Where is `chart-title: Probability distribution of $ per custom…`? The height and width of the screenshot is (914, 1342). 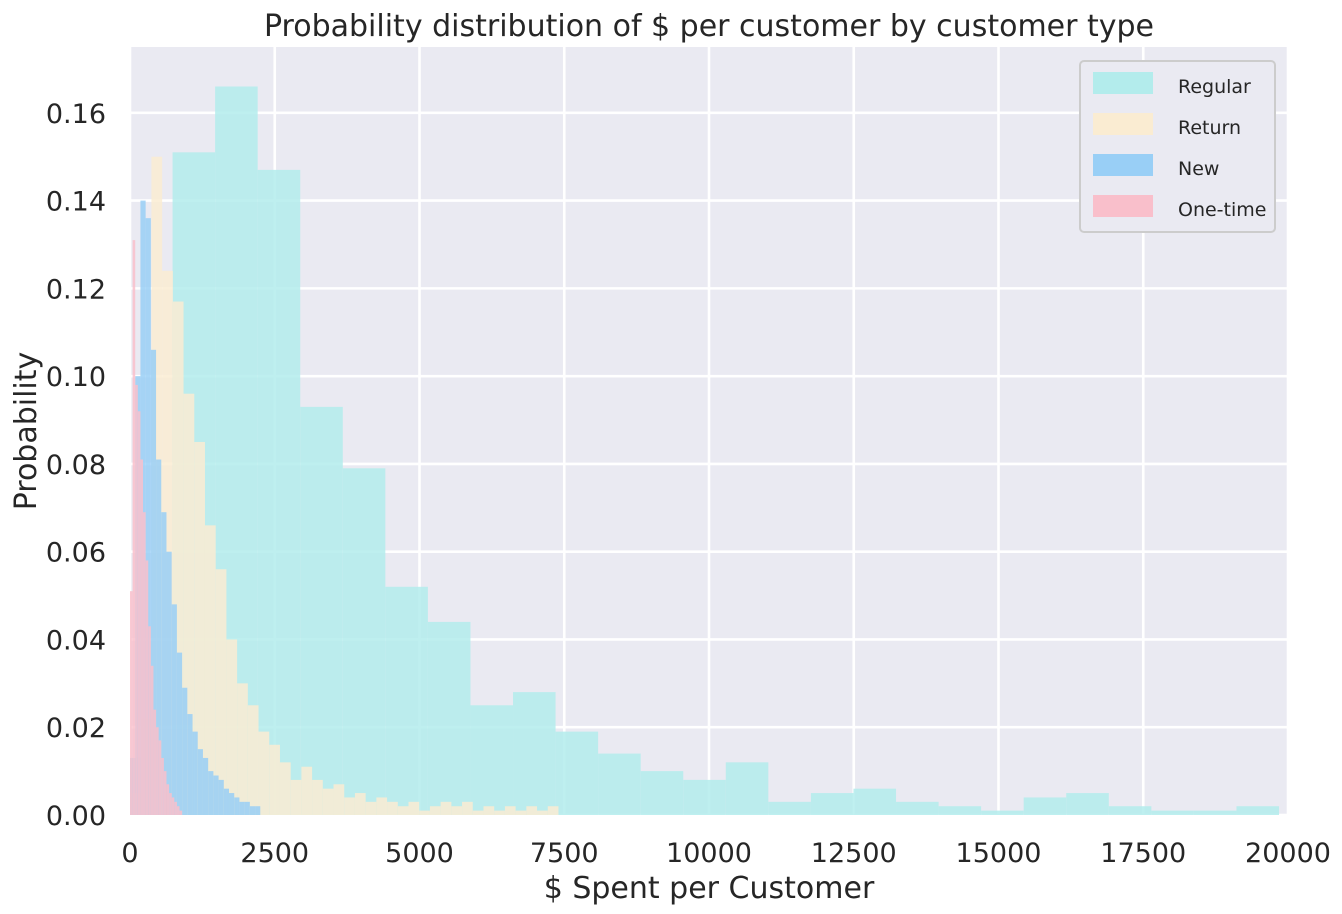
chart-title: Probability distribution of $ per custom… is located at coordinates (709, 26).